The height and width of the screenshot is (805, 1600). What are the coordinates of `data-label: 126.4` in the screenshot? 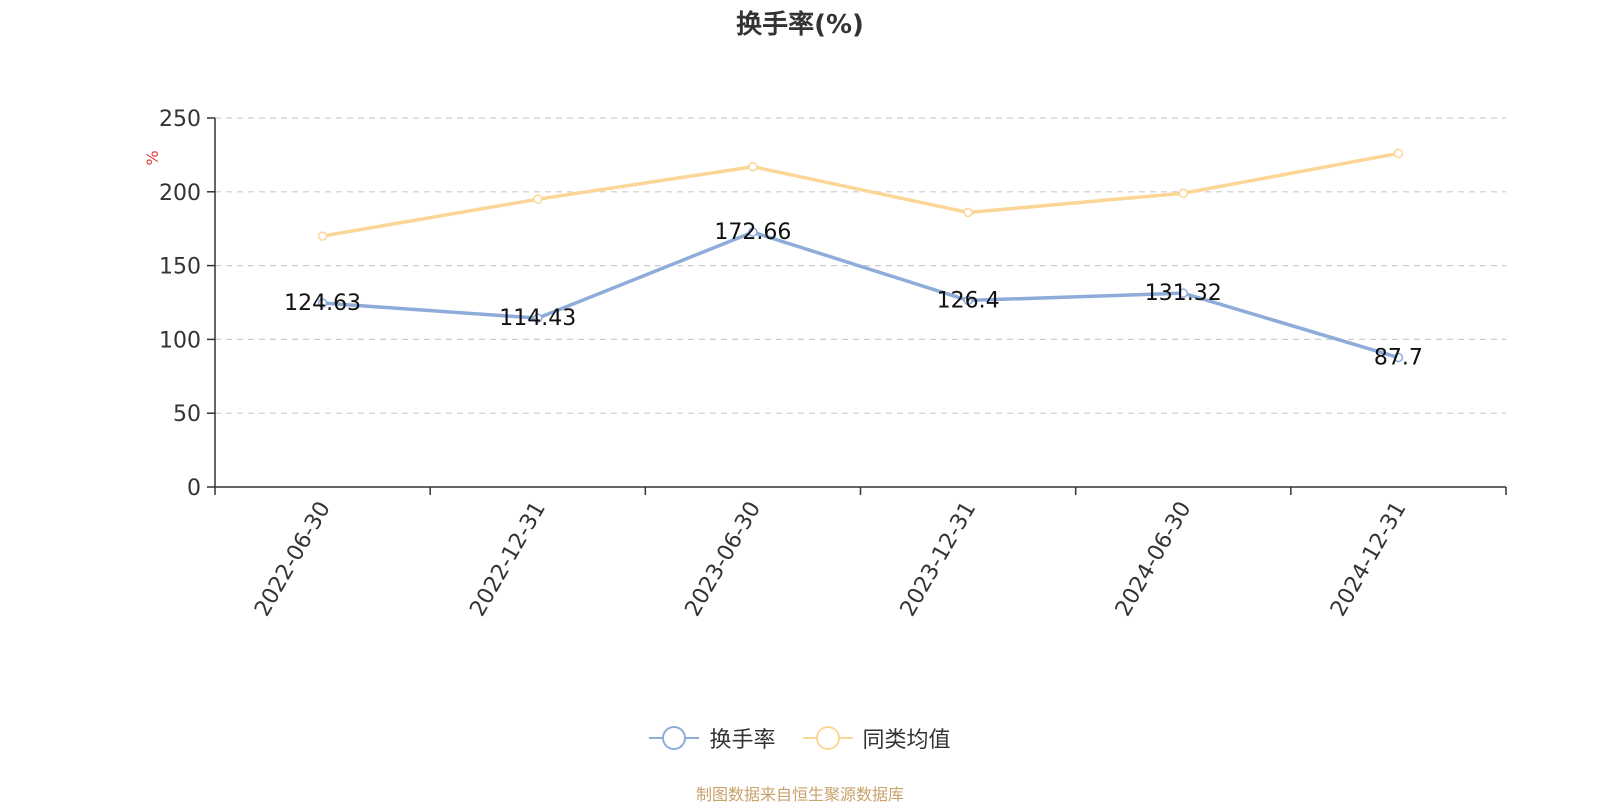 It's located at (968, 300).